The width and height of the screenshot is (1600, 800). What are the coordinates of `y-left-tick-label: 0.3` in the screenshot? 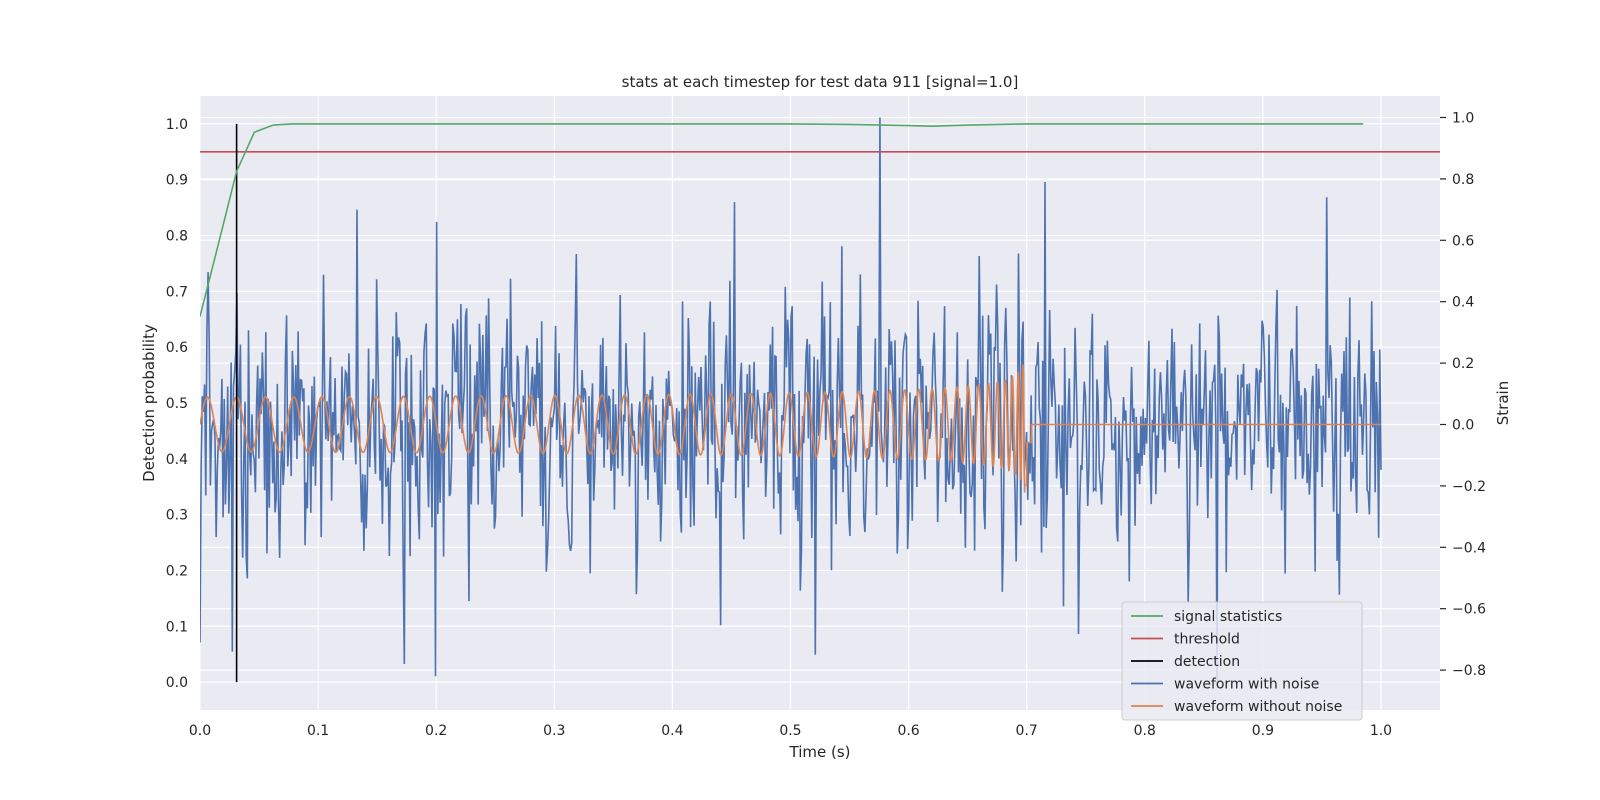 It's located at (177, 516).